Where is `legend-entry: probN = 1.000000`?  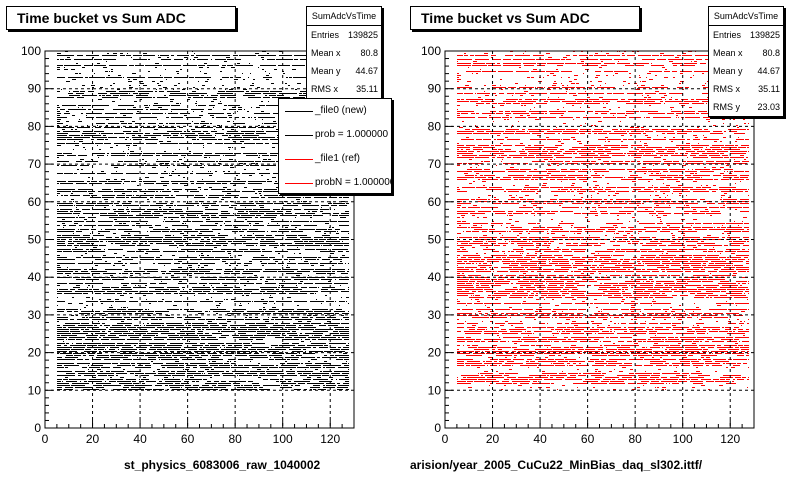 legend-entry: probN = 1.000000 is located at coordinates (335, 182).